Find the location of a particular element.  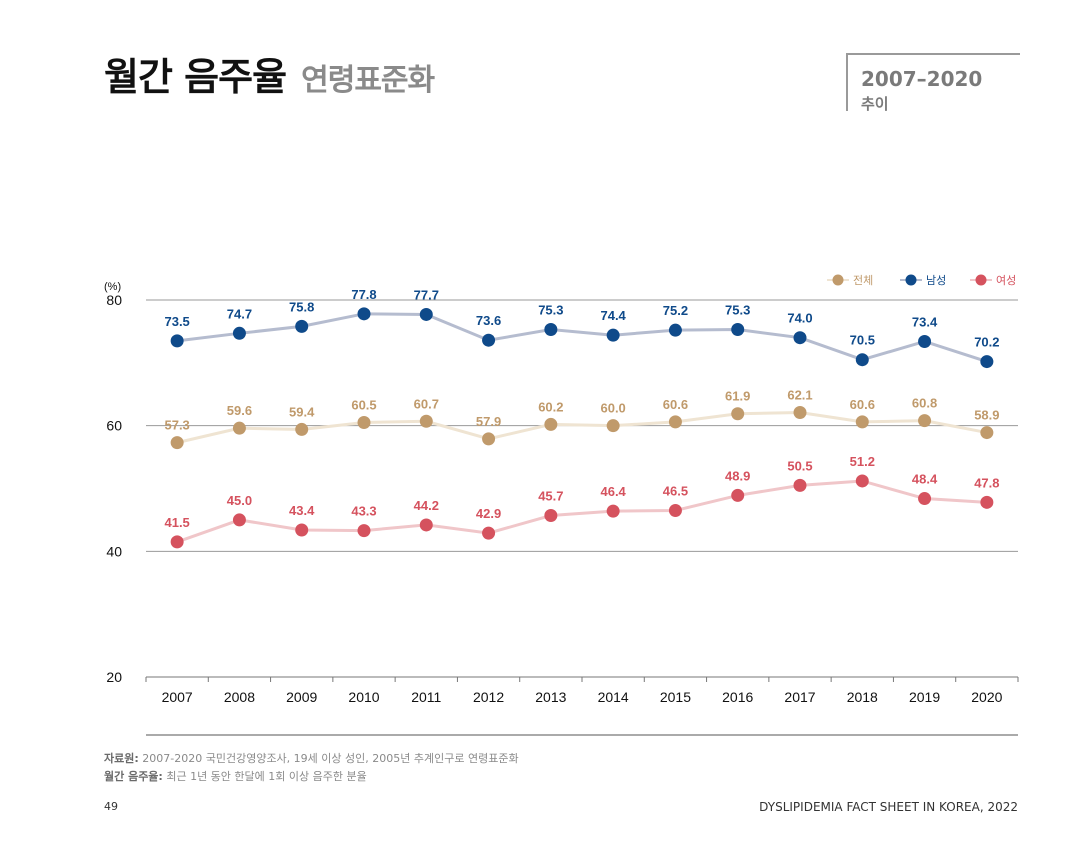

definition-text: 최근 1년 동안 한달에 1회 이상 음주한 분율 is located at coordinates (266, 776).